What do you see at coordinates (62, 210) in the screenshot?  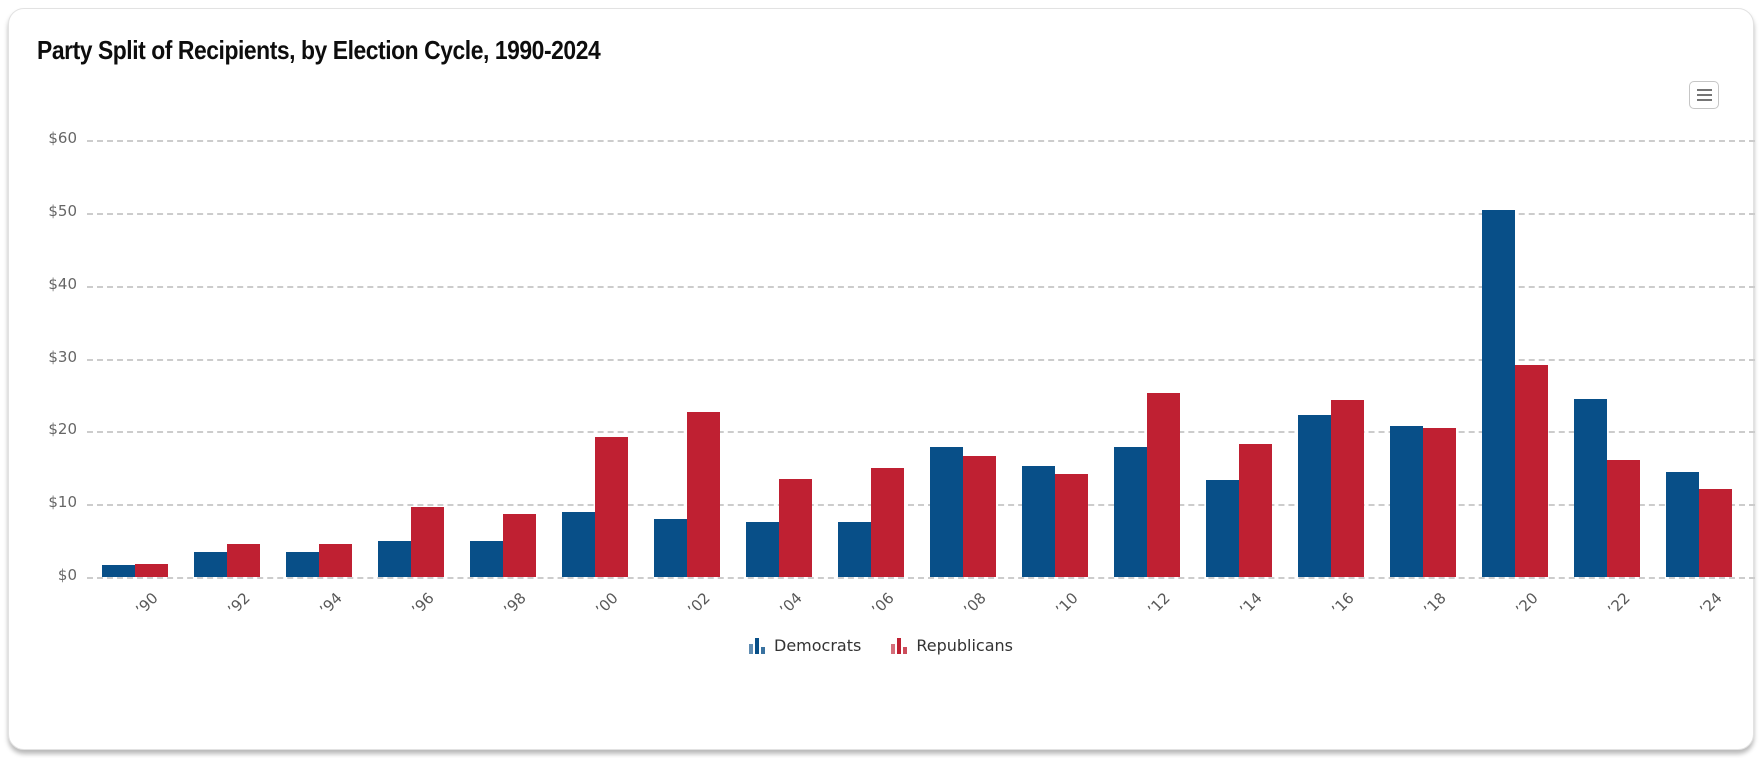 I see `y-axis-label: $50` at bounding box center [62, 210].